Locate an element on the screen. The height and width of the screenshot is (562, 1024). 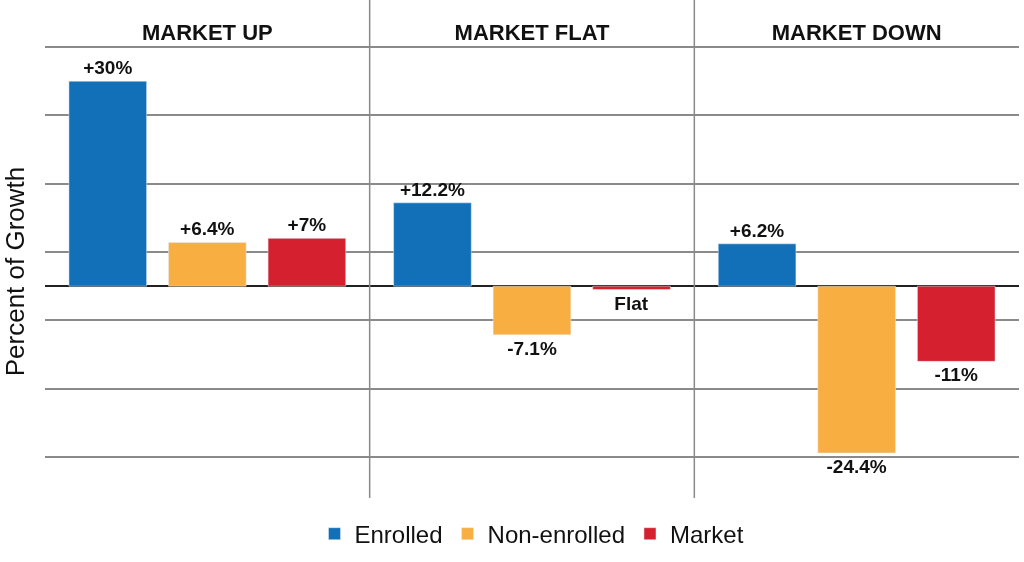
legend-label: Non-enrolled is located at coordinates (556, 535).